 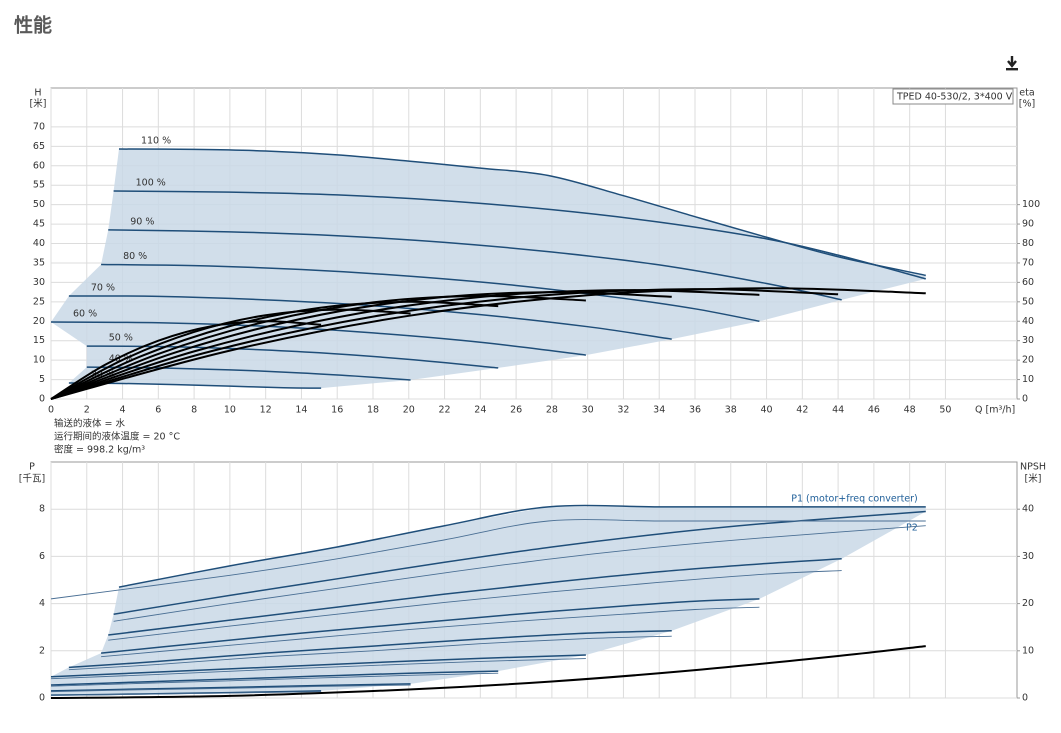 What do you see at coordinates (42, 556) in the screenshot?
I see `y-tick-label: 6` at bounding box center [42, 556].